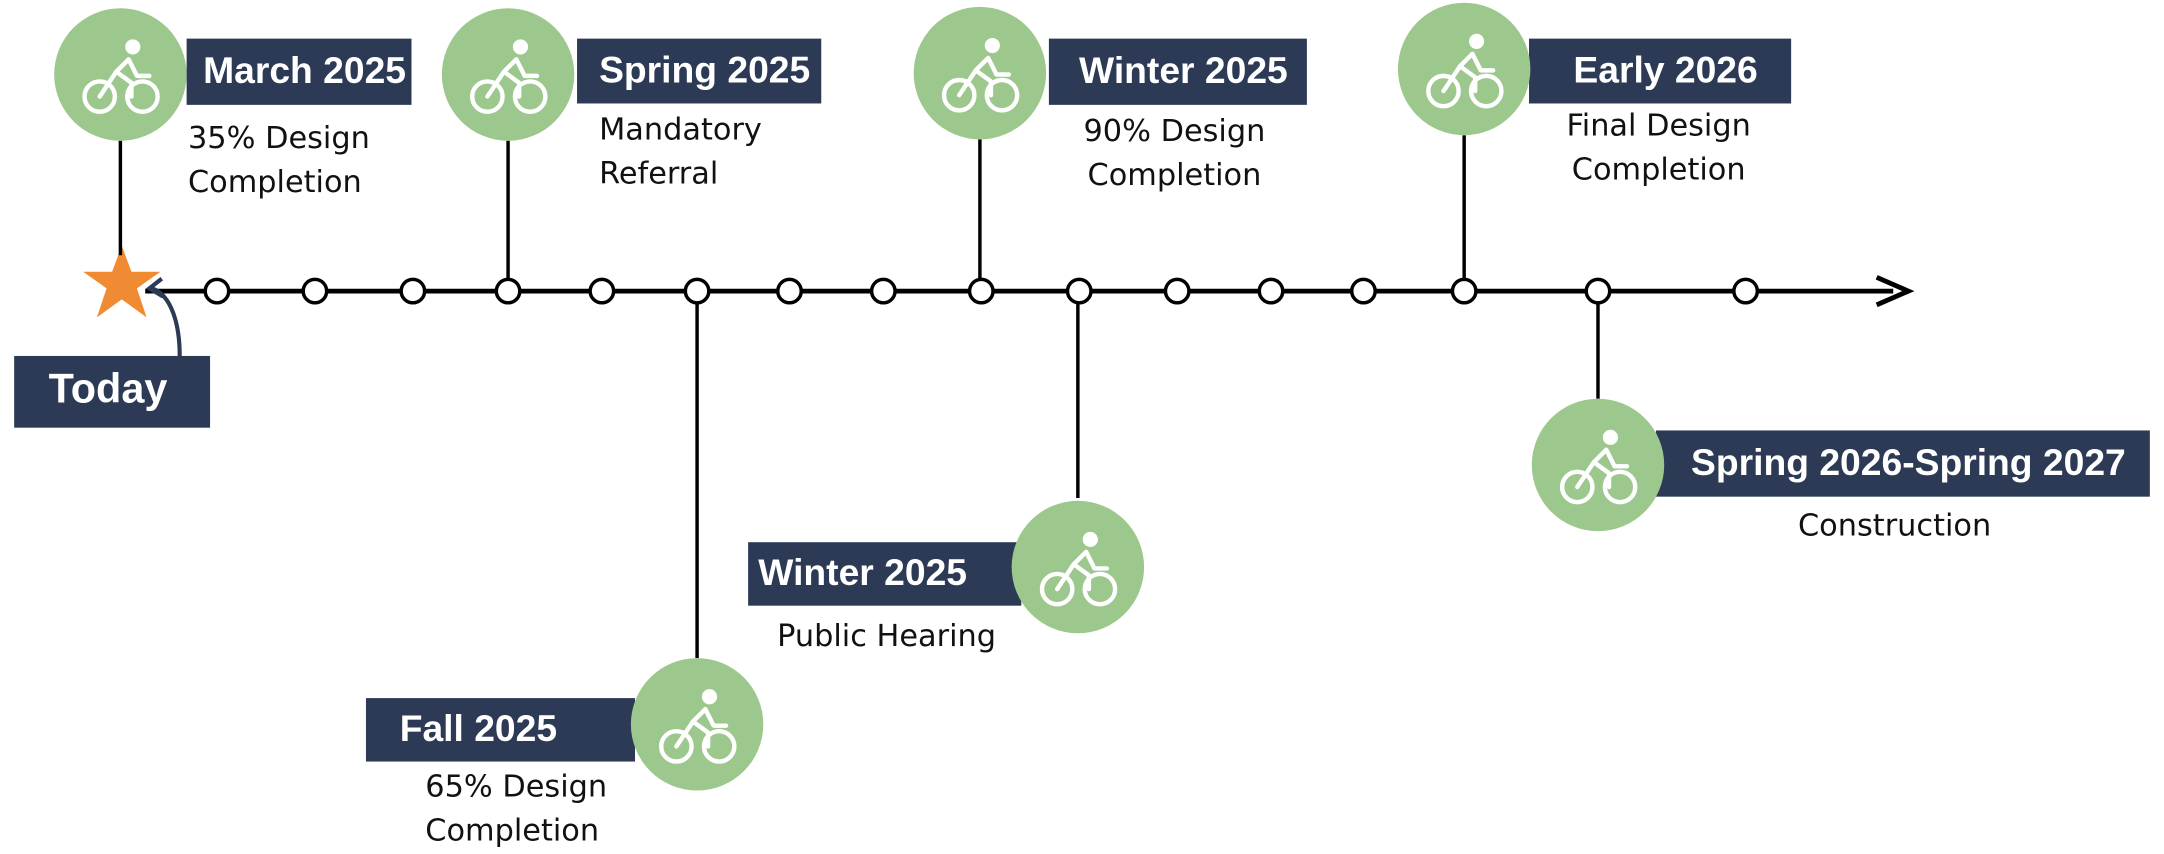  Describe the element at coordinates (658, 174) in the screenshot. I see `description: Referral` at that location.